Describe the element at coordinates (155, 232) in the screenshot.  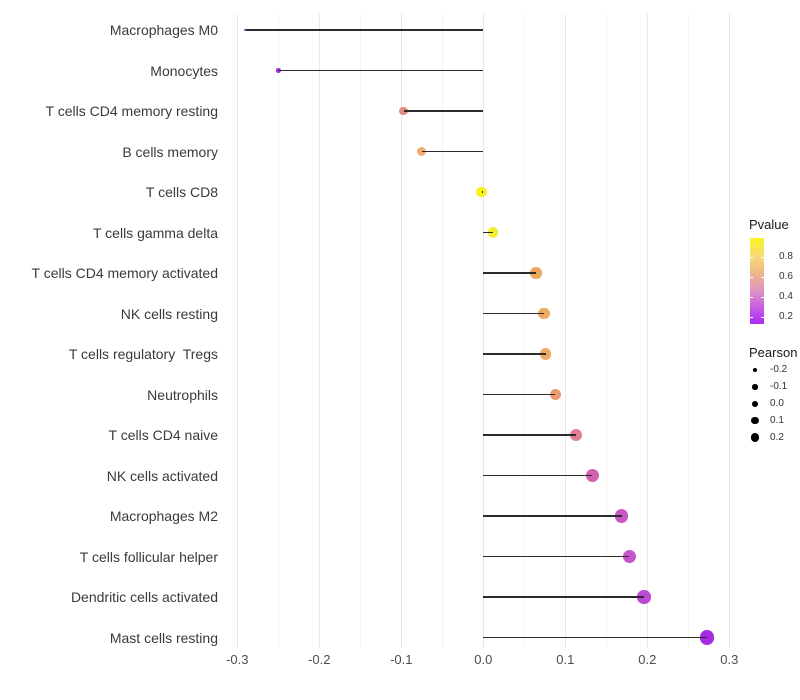
I see `row-label: T cells gamma delta` at that location.